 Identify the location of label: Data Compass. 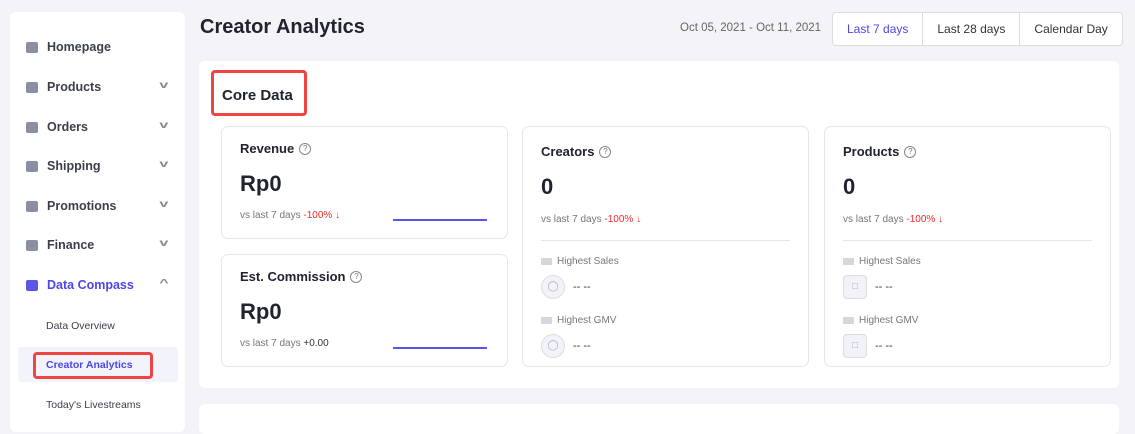
(90, 285).